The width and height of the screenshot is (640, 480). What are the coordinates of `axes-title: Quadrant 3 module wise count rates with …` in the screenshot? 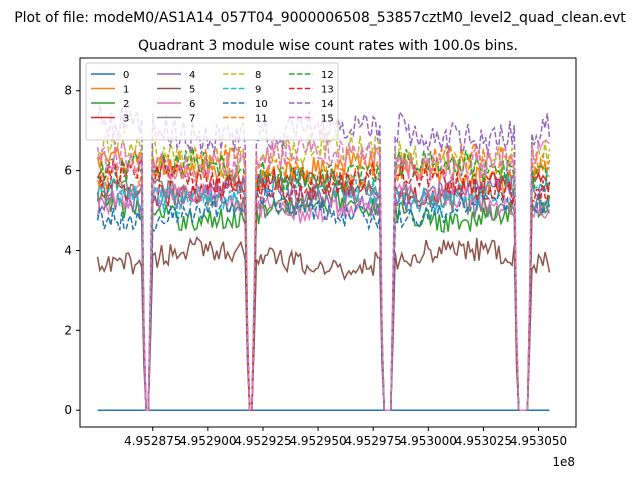 It's located at (328, 46).